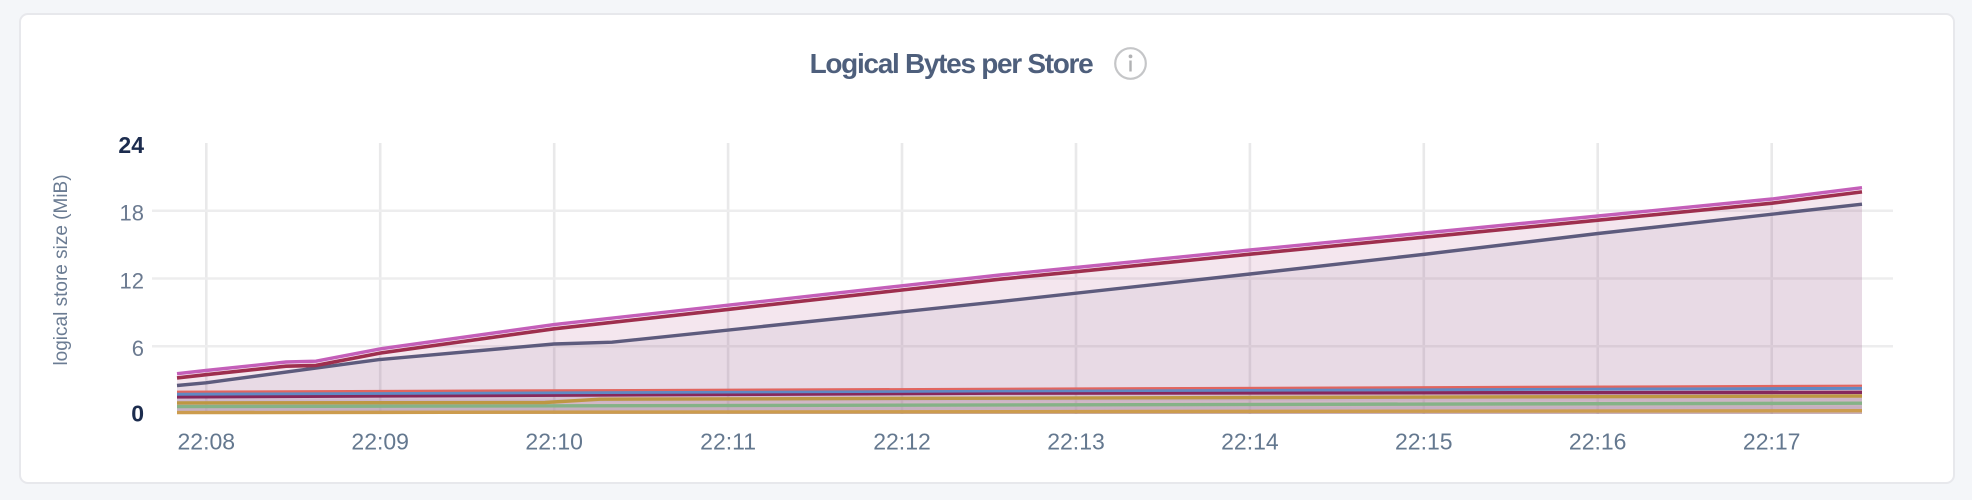  Describe the element at coordinates (380, 442) in the screenshot. I see `svg-text: 22:09` at that location.